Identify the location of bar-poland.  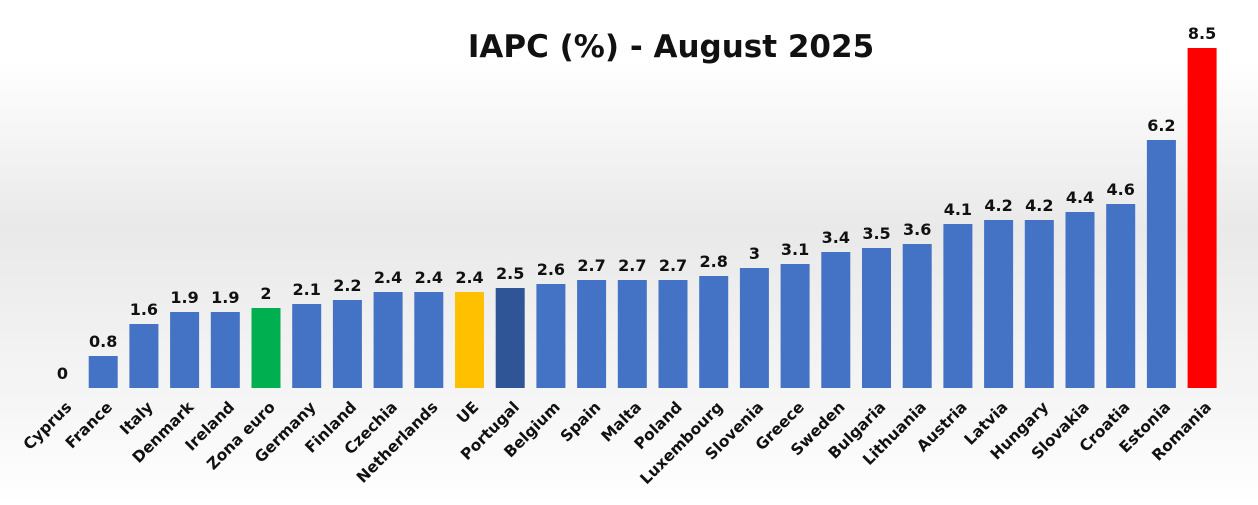
(673, 334).